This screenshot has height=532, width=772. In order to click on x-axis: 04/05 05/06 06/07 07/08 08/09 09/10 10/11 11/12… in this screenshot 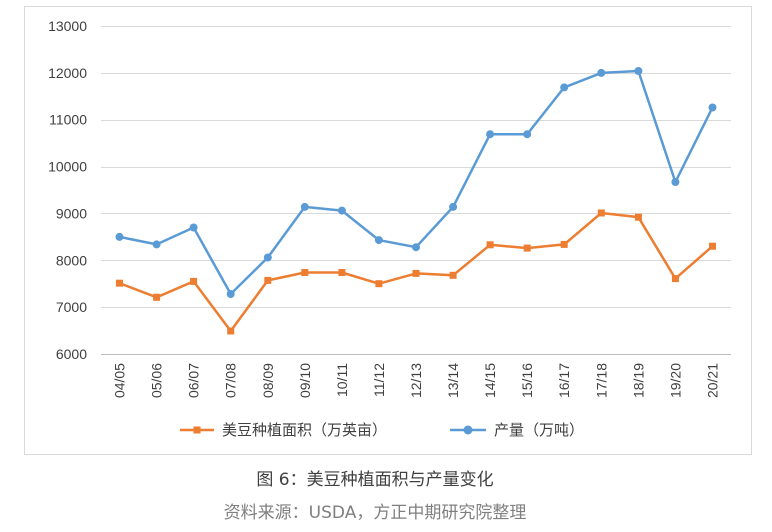, I will do `click(416, 380)`.